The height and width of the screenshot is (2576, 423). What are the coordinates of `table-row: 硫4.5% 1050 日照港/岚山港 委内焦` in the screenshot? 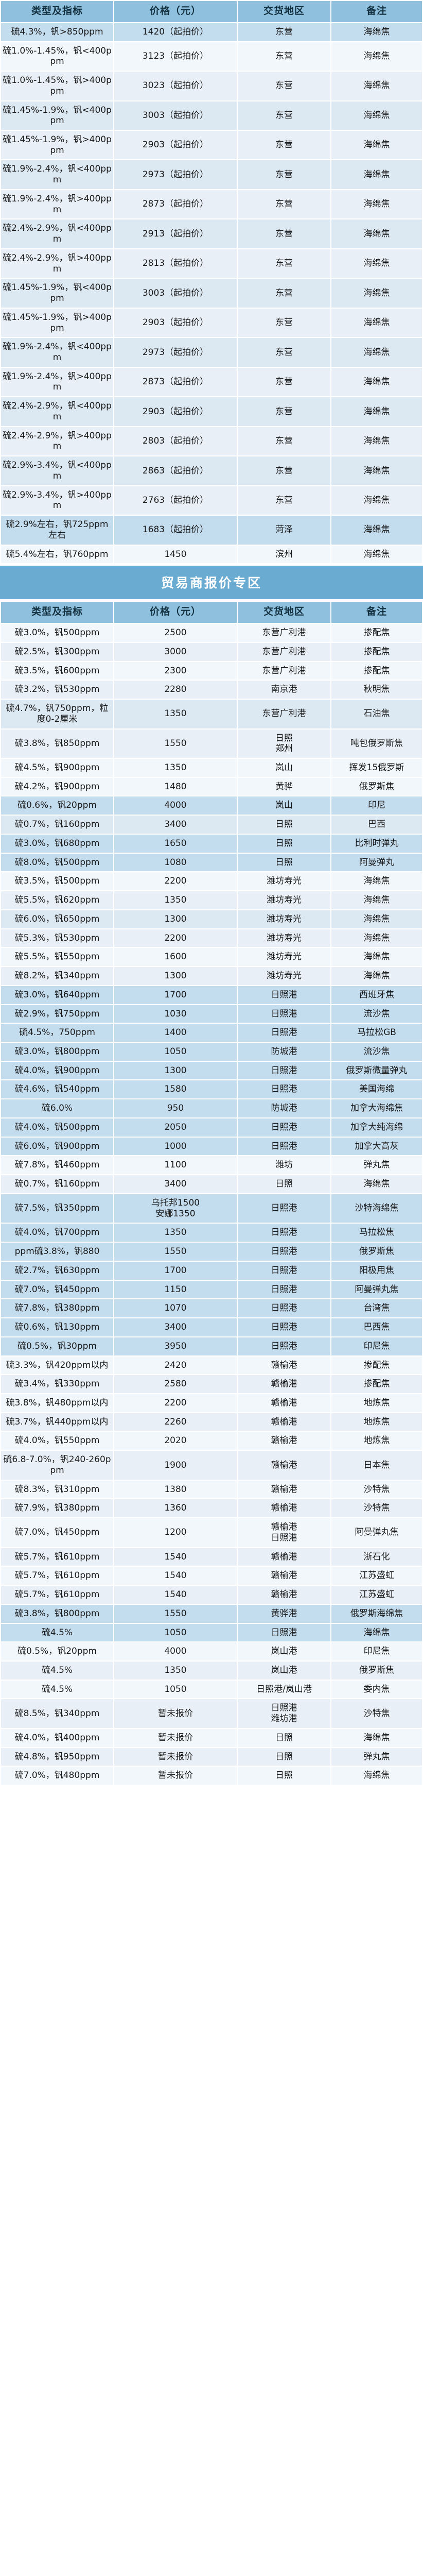 It's located at (211, 1689).